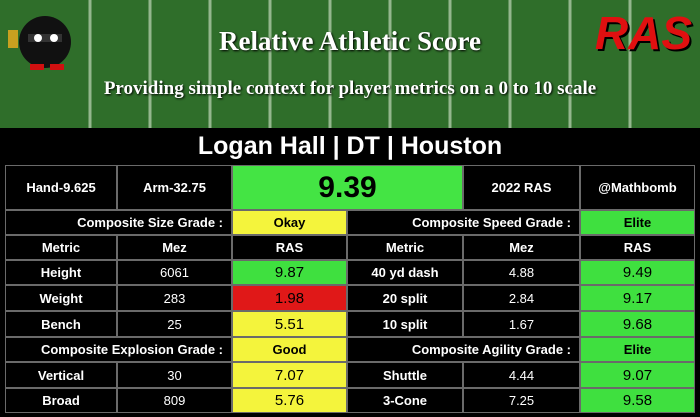  I want to click on metric-name: Vertical, so click(61, 375).